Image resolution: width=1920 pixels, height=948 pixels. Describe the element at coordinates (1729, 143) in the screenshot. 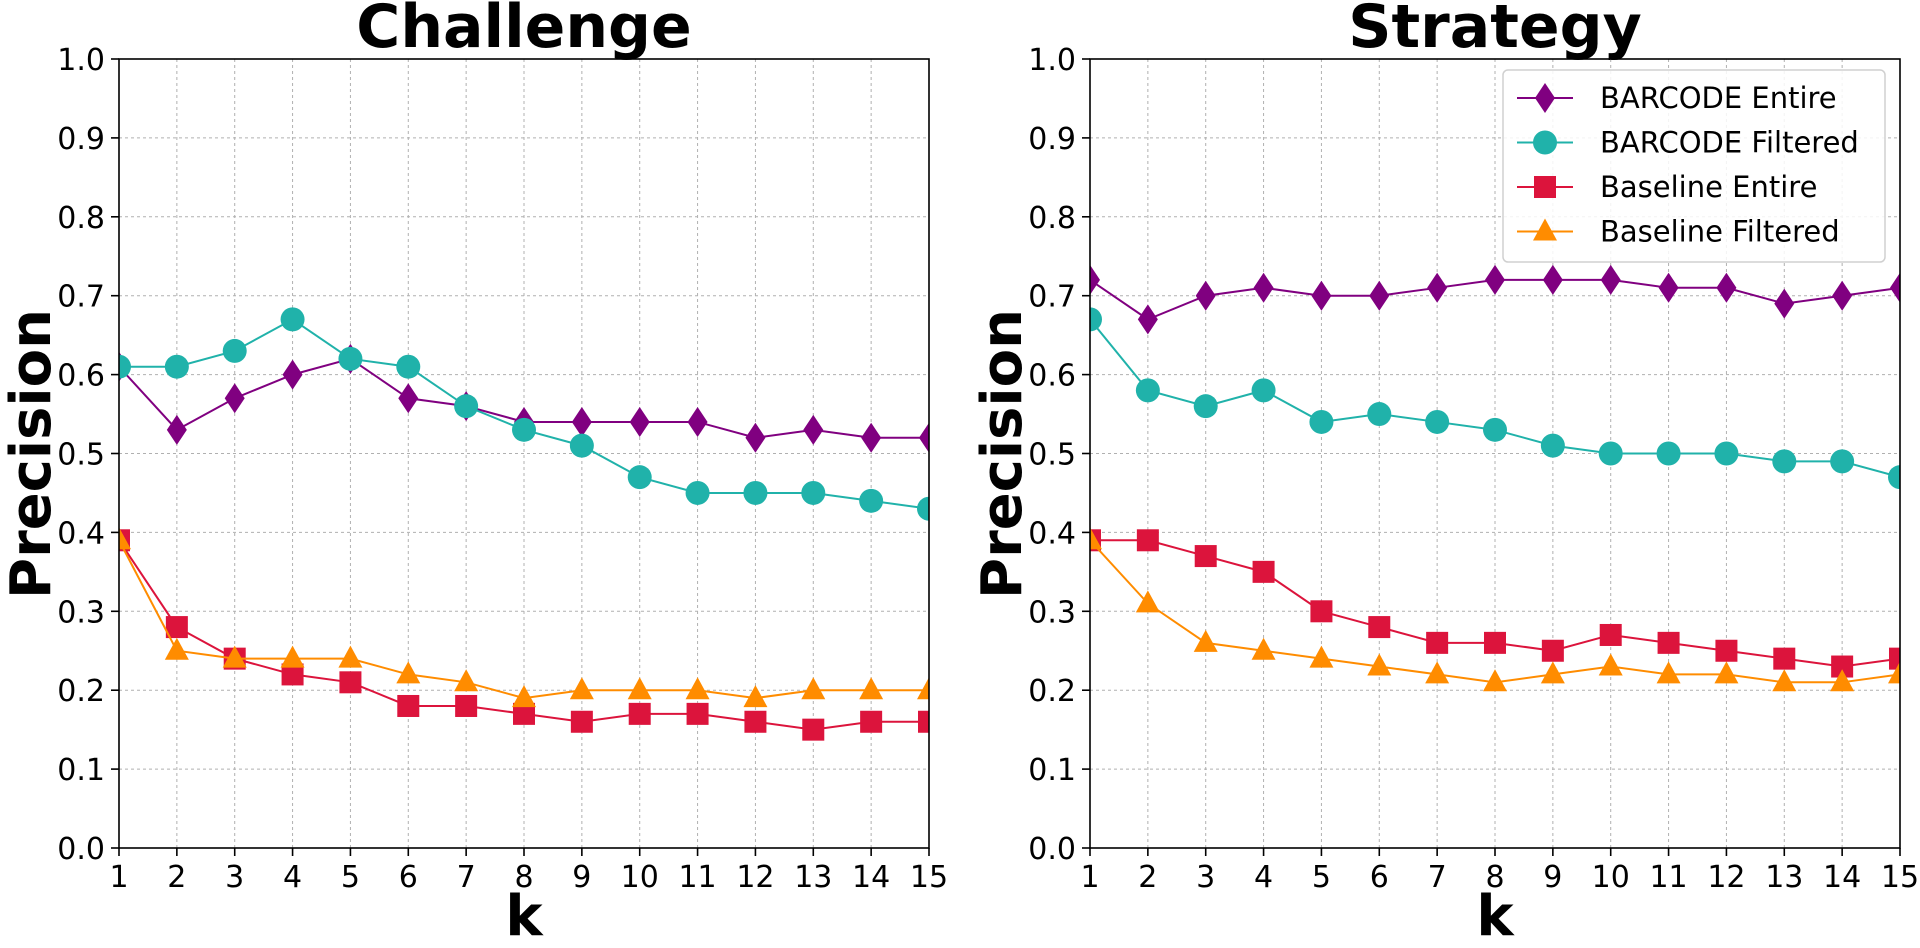

I see `legend-label: BARCODE Filtered` at that location.